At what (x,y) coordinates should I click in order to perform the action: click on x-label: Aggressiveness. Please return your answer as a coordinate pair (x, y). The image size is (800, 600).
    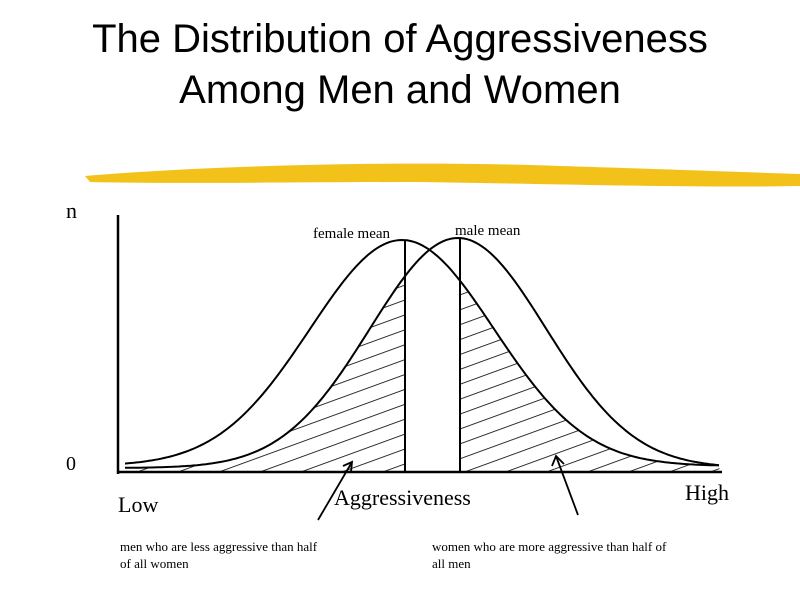
    Looking at the image, I should click on (402, 497).